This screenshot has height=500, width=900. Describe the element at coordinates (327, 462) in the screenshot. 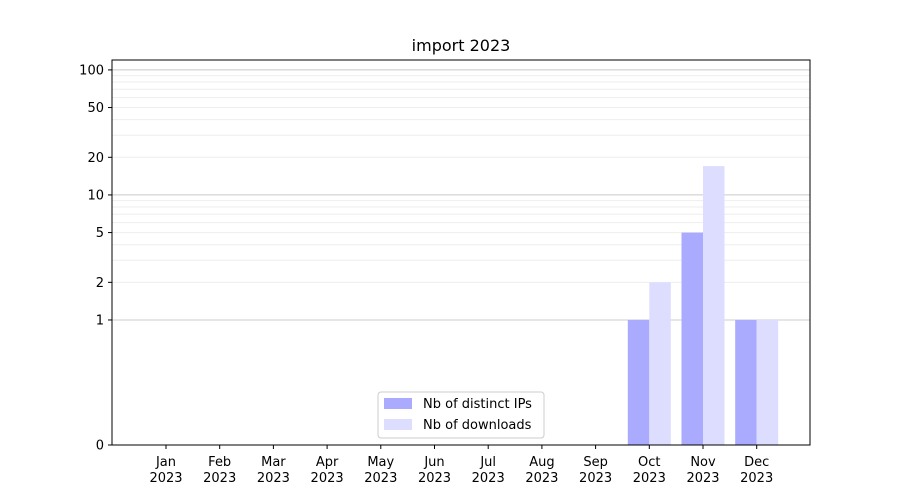

I see `x-tick-label: Apr` at that location.